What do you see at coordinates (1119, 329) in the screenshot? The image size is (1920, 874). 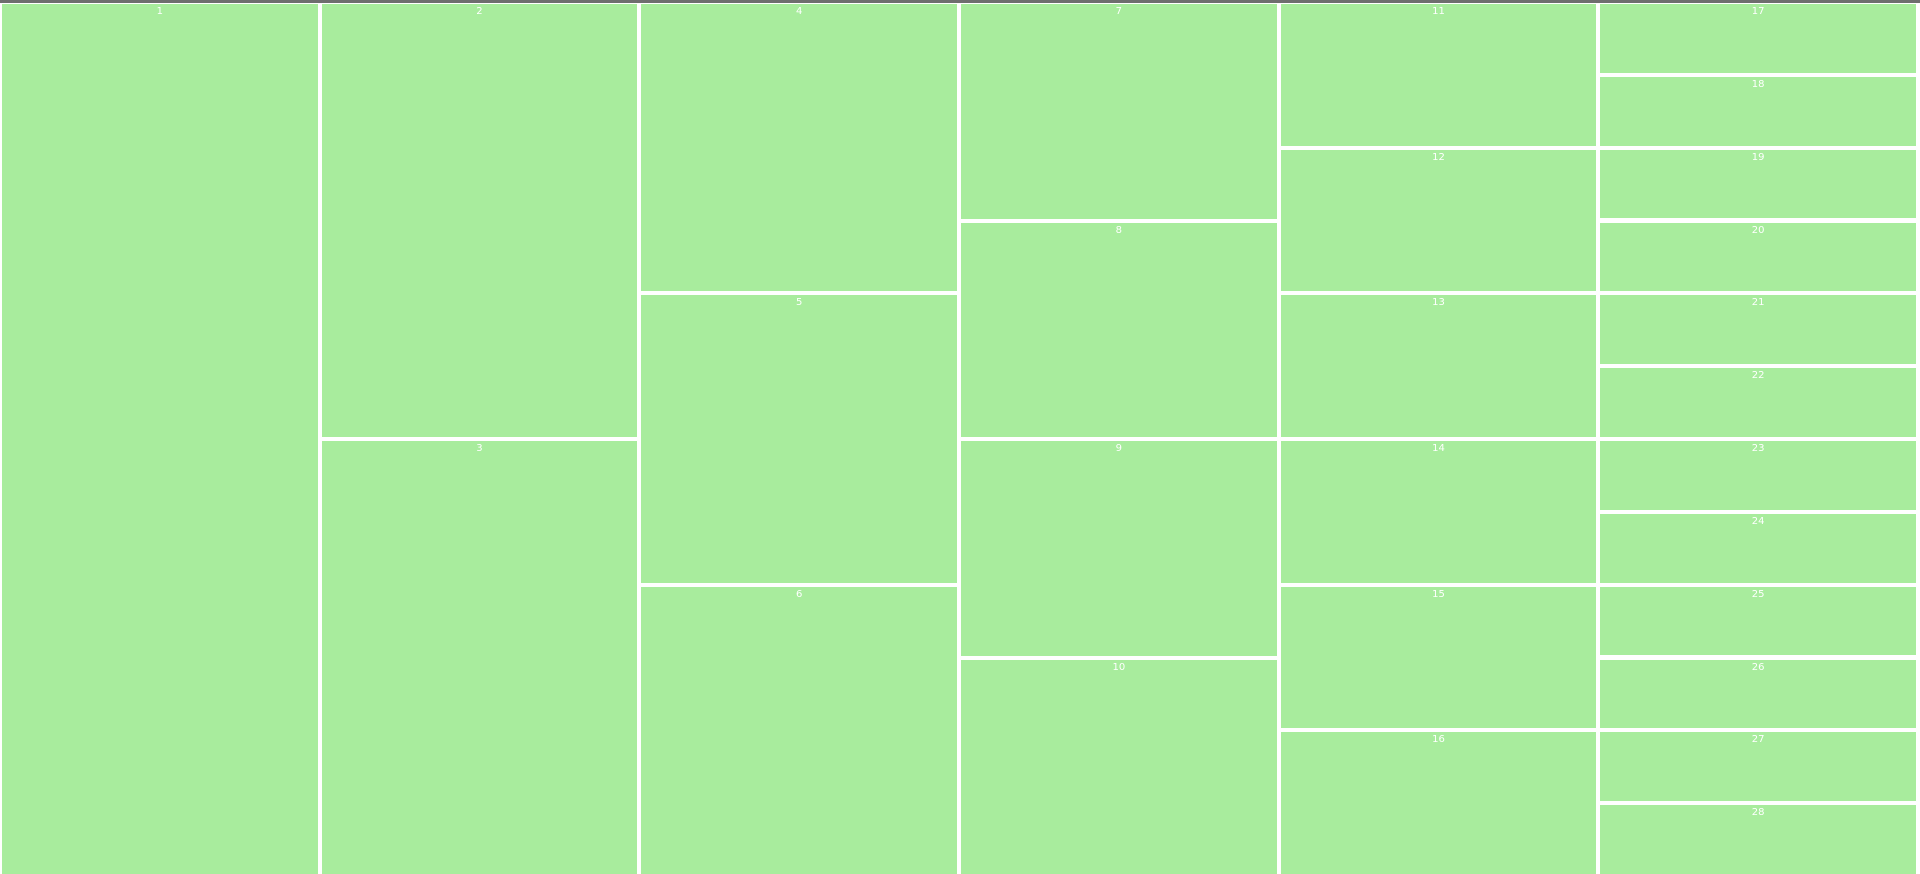 I see `panel: 8` at bounding box center [1119, 329].